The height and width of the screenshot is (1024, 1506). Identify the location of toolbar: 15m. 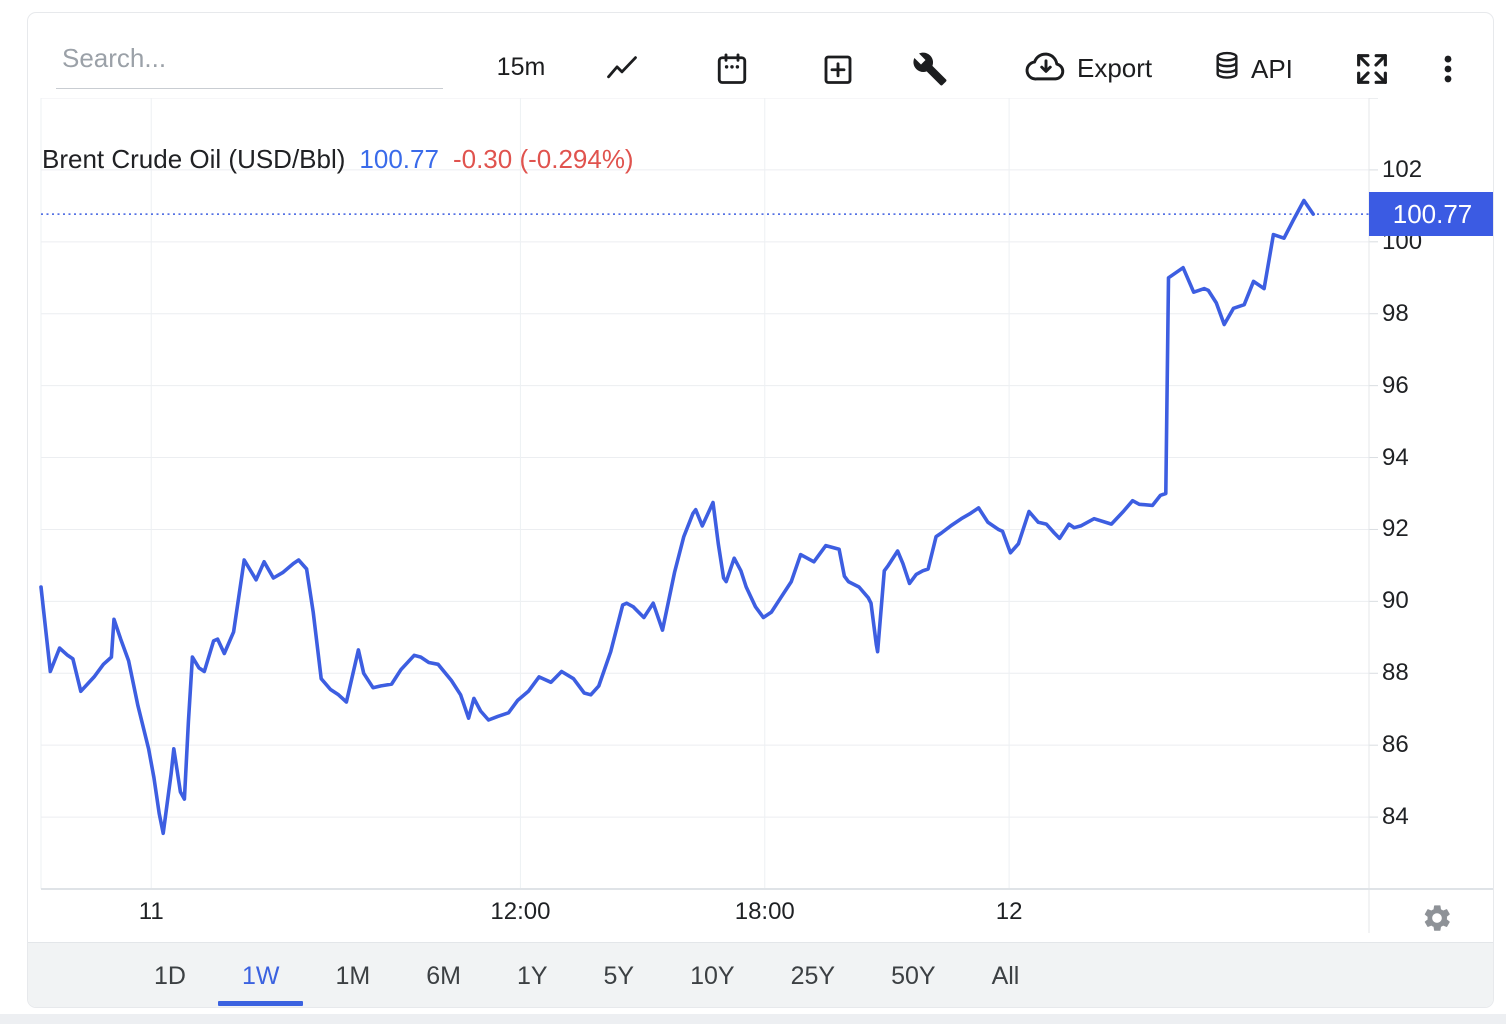
(760, 55).